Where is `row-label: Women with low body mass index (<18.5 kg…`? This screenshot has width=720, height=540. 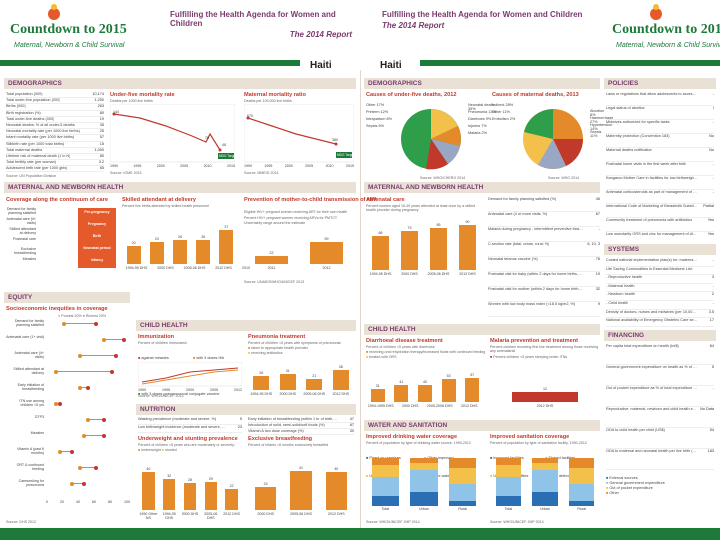
row-label: Women with low body mass index (<18.5 kg… is located at coordinates (532, 304).